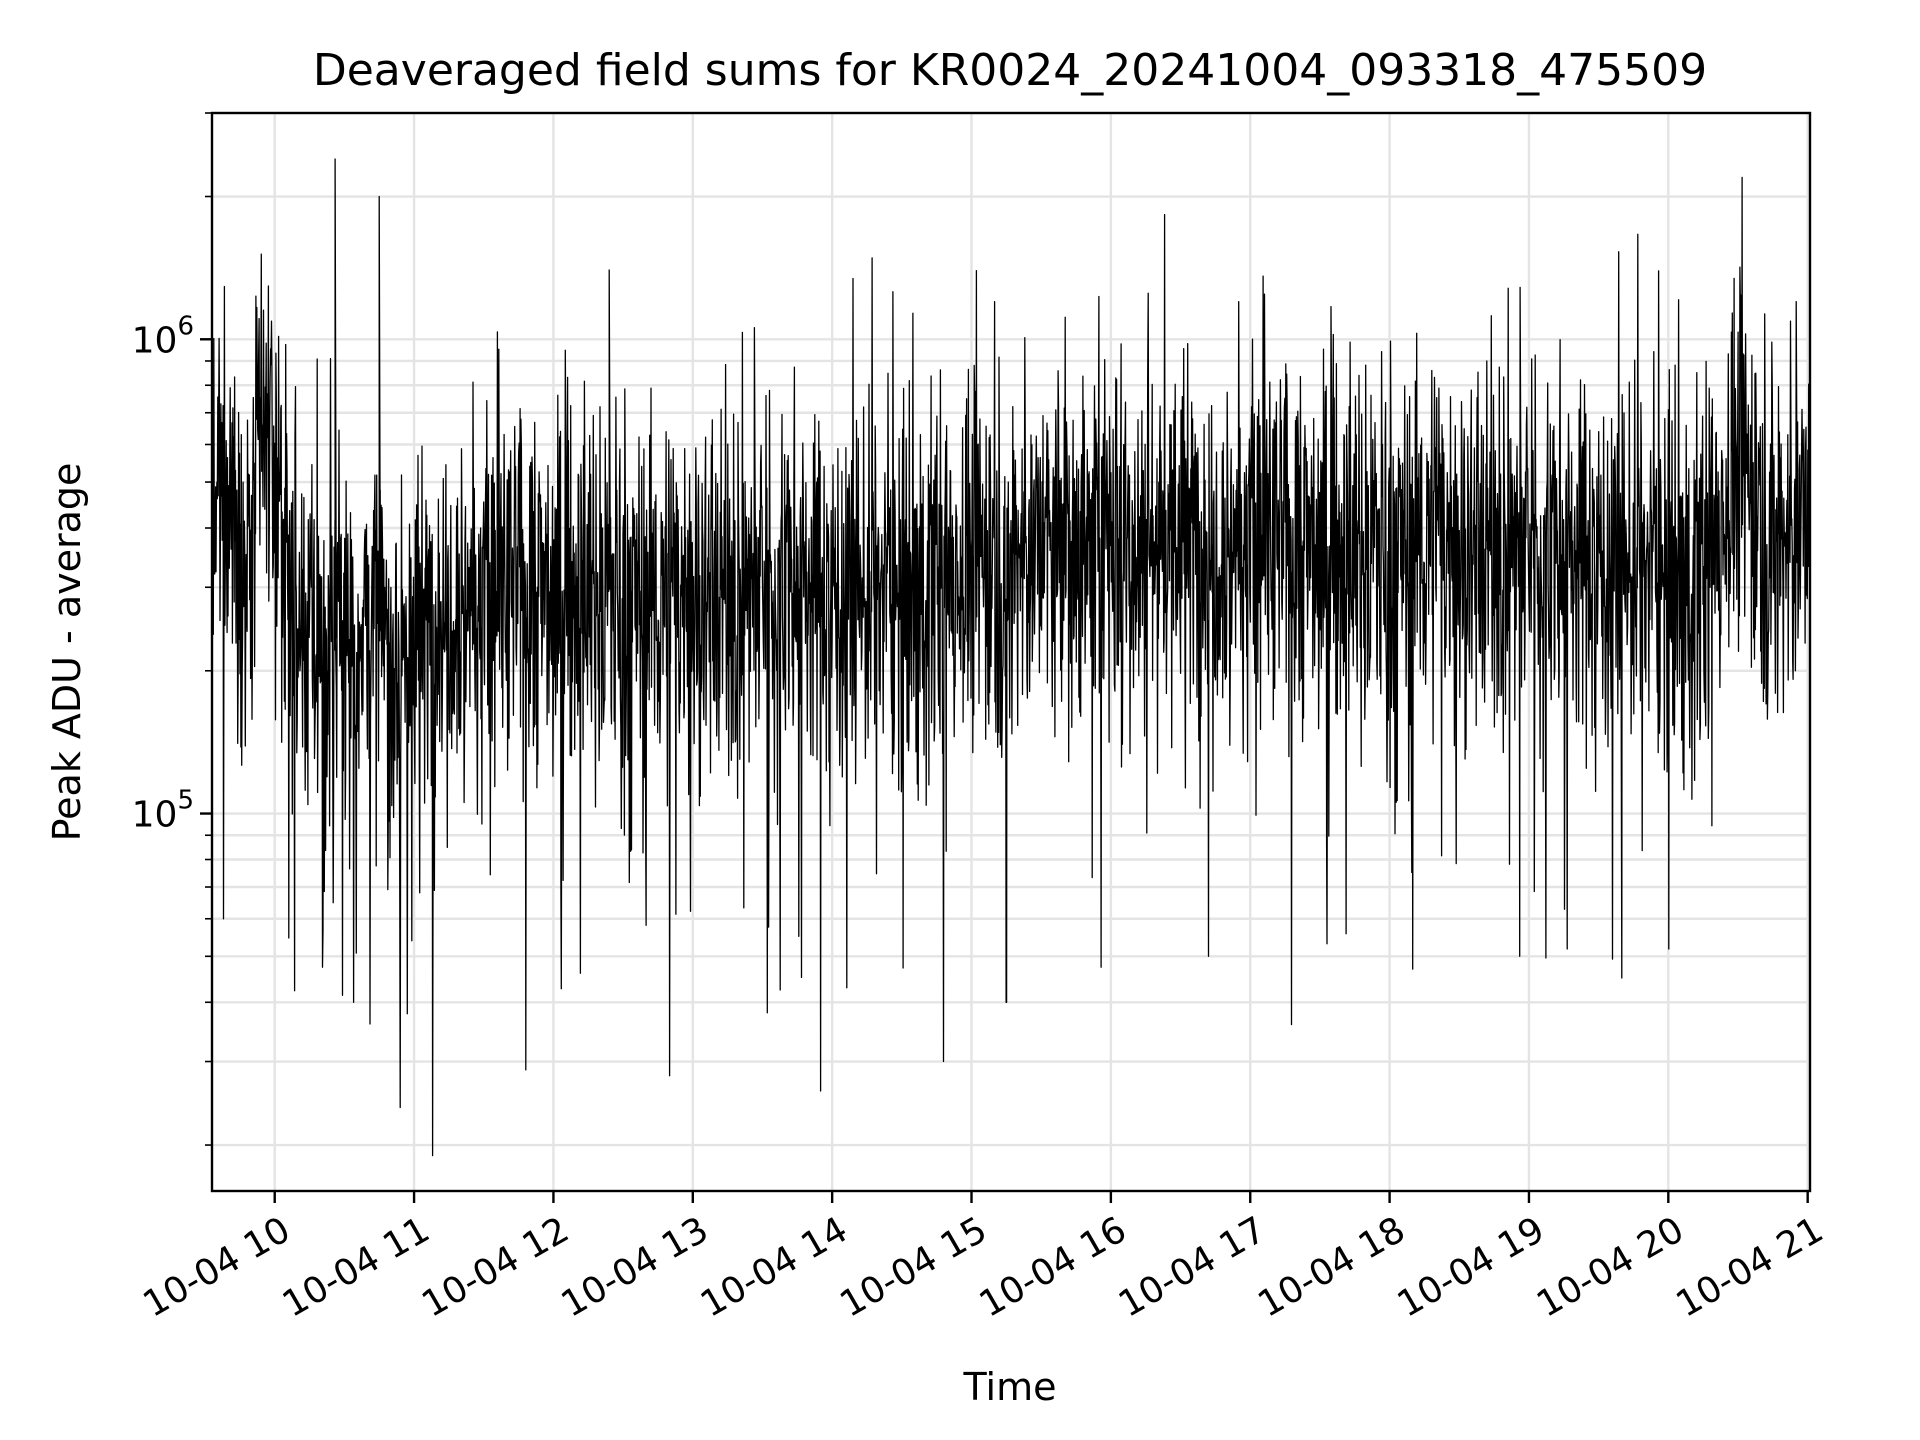 This screenshot has width=1920, height=1440. I want to click on x-tick-label: 10-04 15, so click(913, 1267).